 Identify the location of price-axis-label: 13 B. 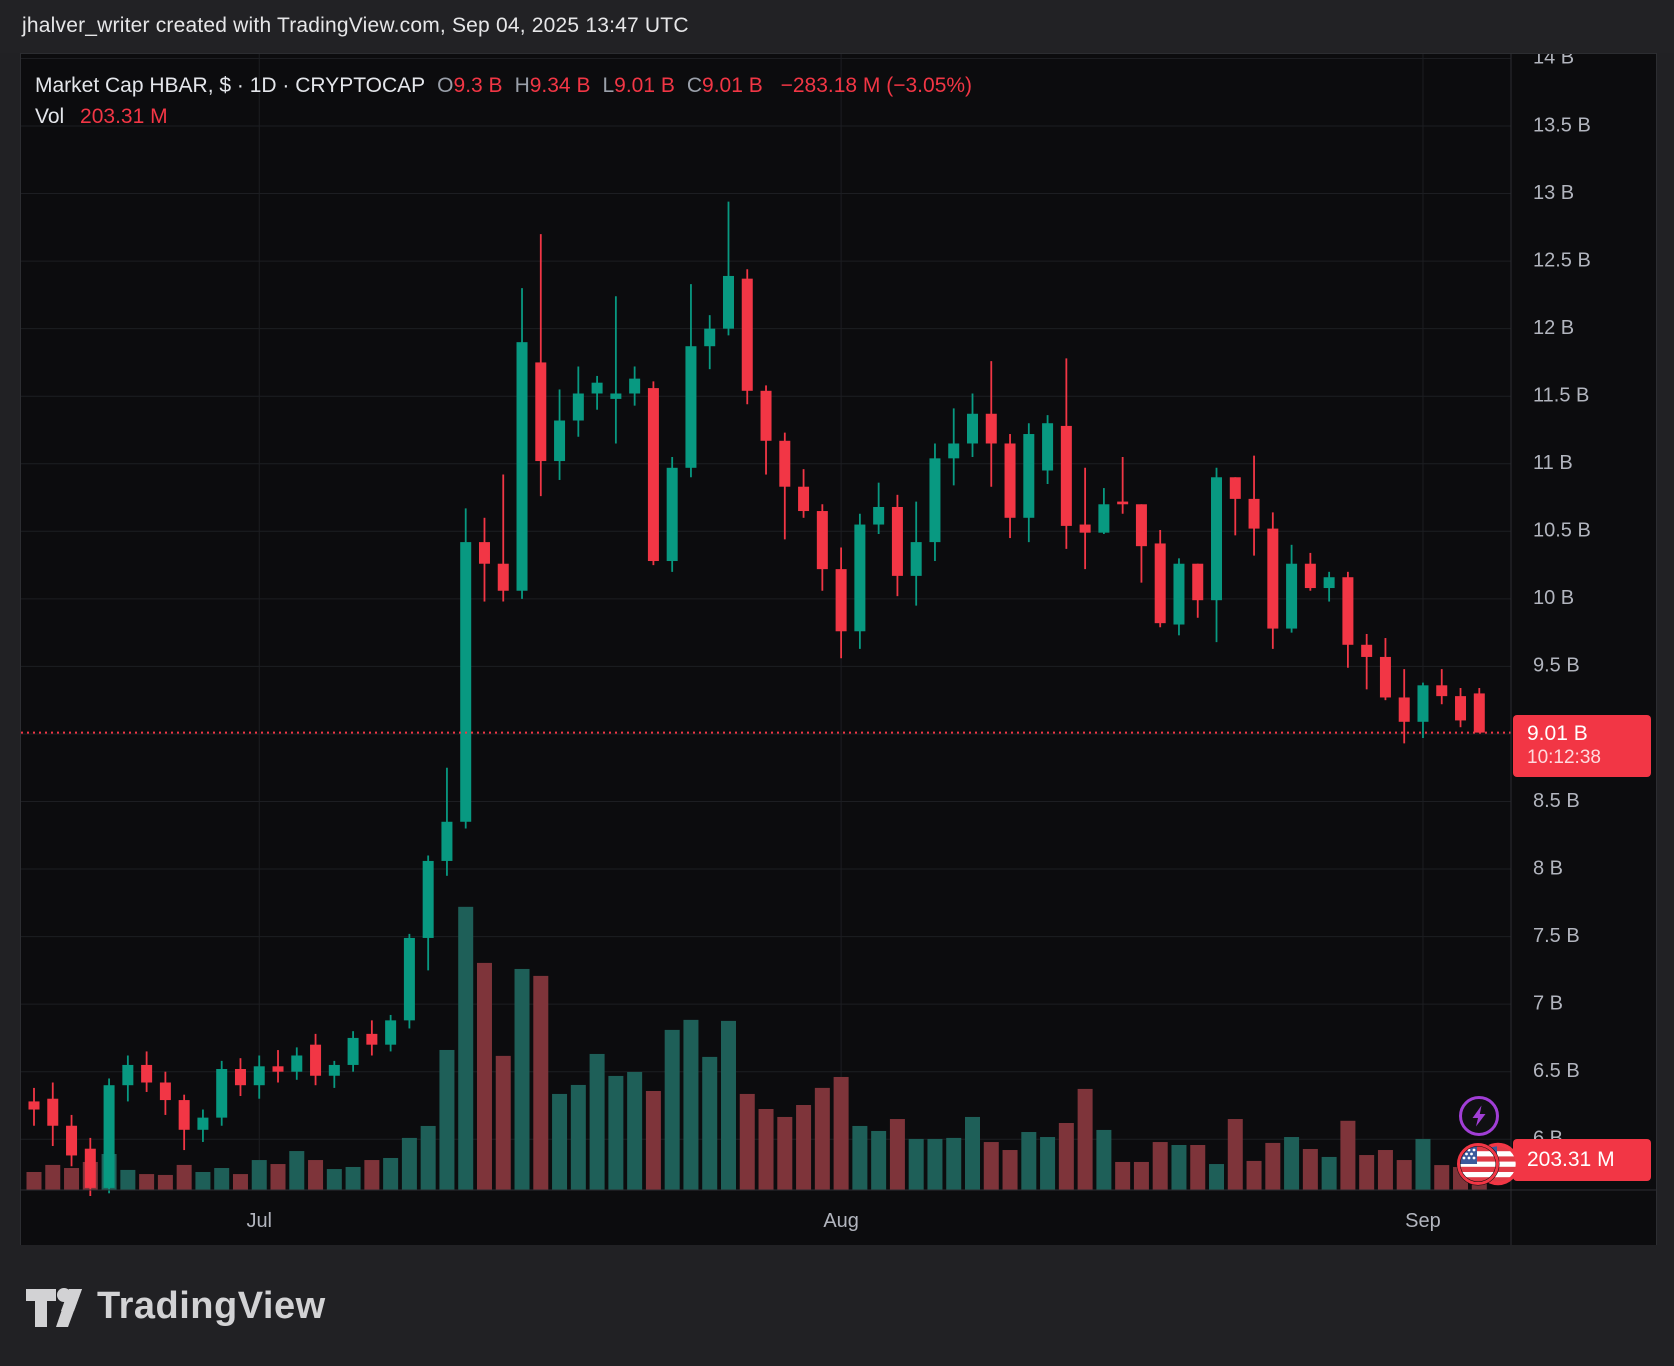
(1553, 193).